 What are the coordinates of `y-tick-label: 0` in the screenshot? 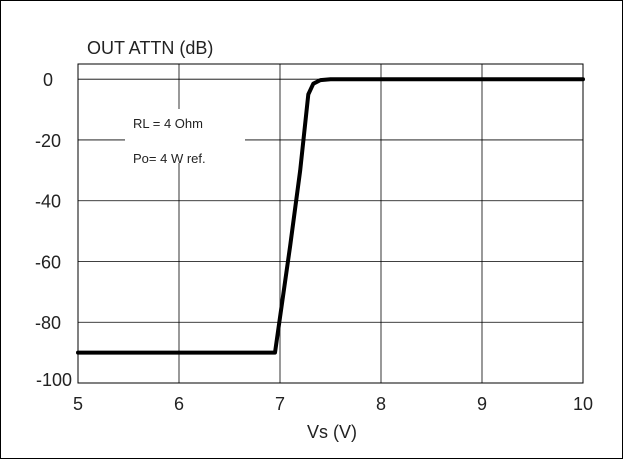 It's located at (48, 80).